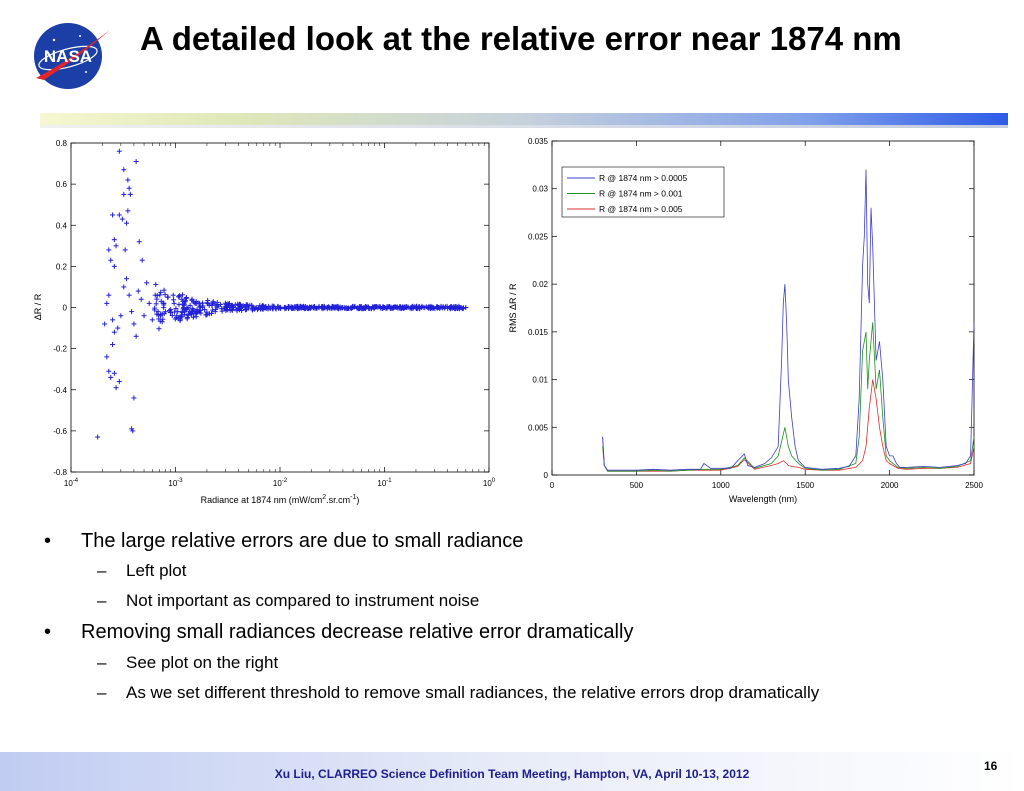  I want to click on sub-bullet-item: – See plot on the right, so click(520, 663).